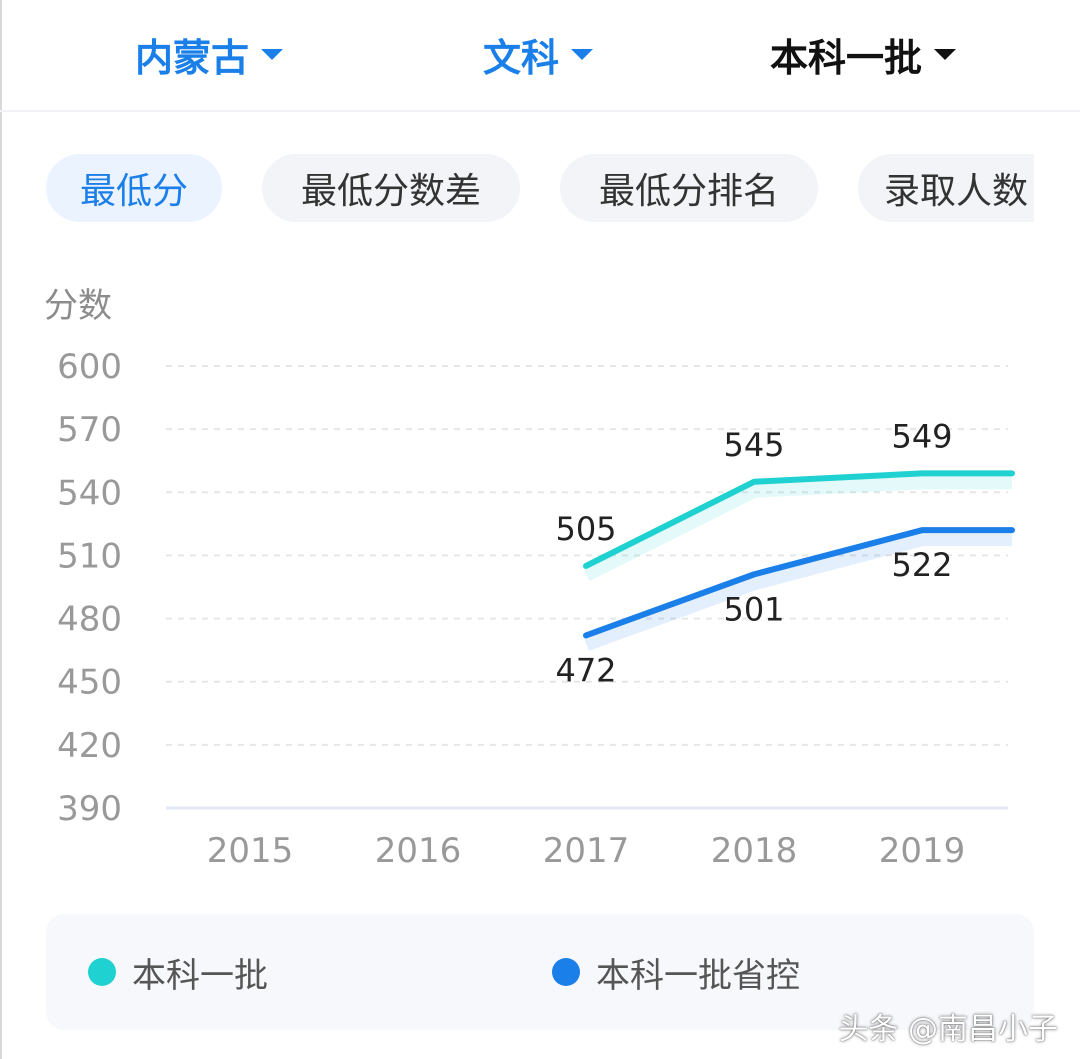  What do you see at coordinates (921, 436) in the screenshot?
I see `data-label: 549` at bounding box center [921, 436].